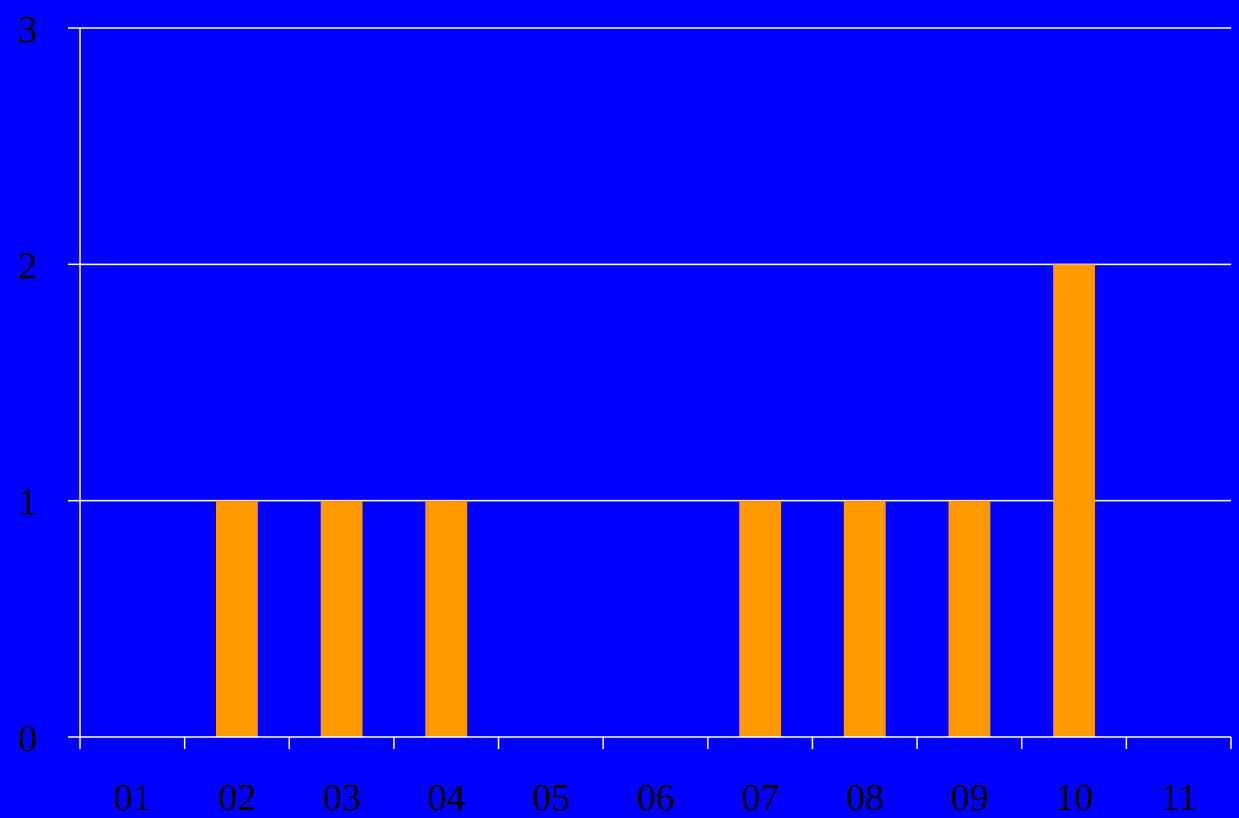 This screenshot has height=818, width=1239. I want to click on y-tick-label-1: 1, so click(27, 503).